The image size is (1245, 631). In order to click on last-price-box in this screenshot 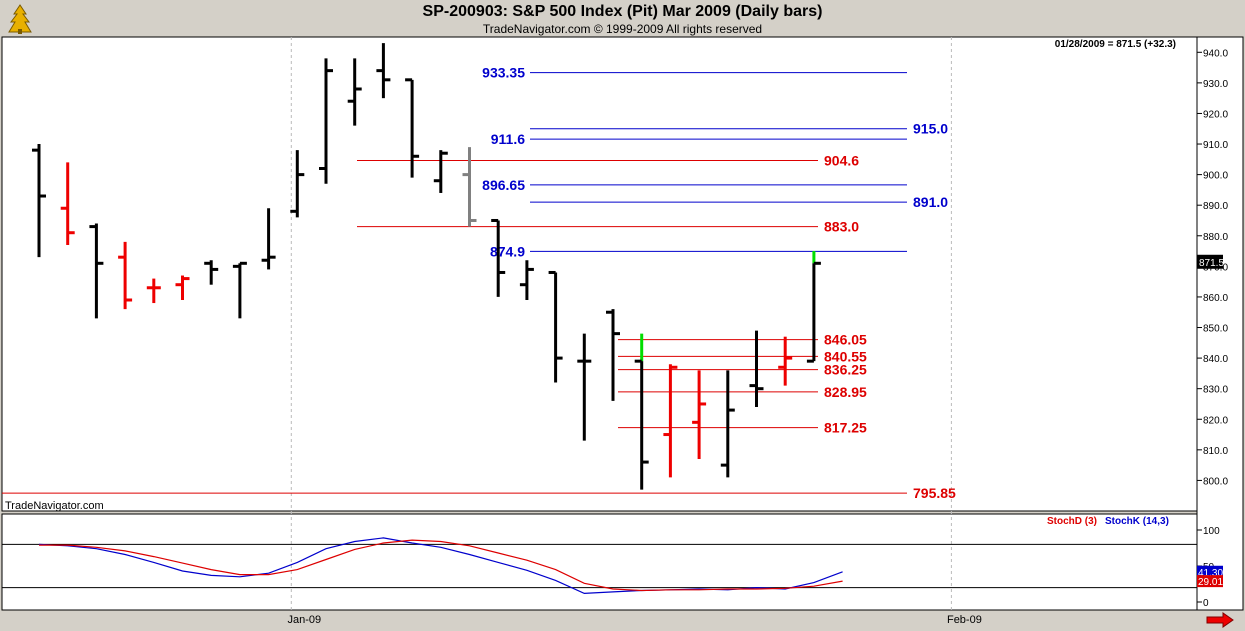, I will do `click(1210, 261)`.